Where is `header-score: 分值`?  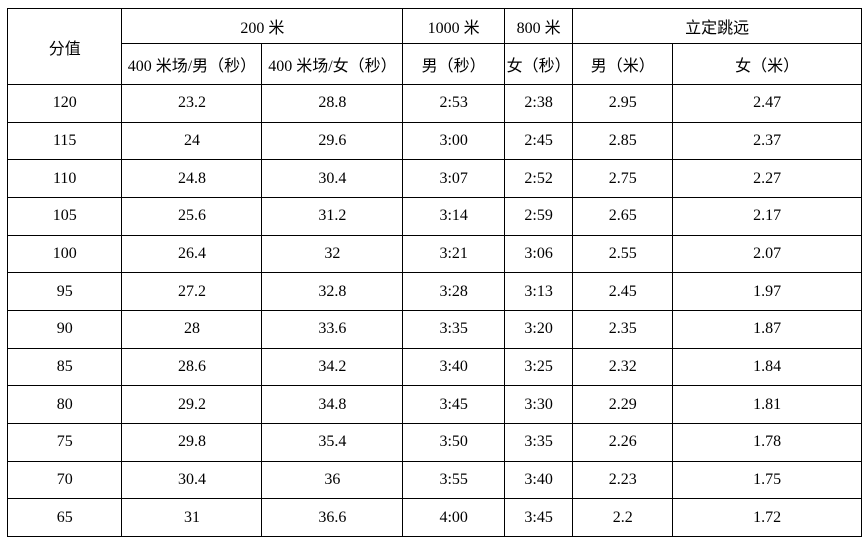 header-score: 分值 is located at coordinates (64, 46).